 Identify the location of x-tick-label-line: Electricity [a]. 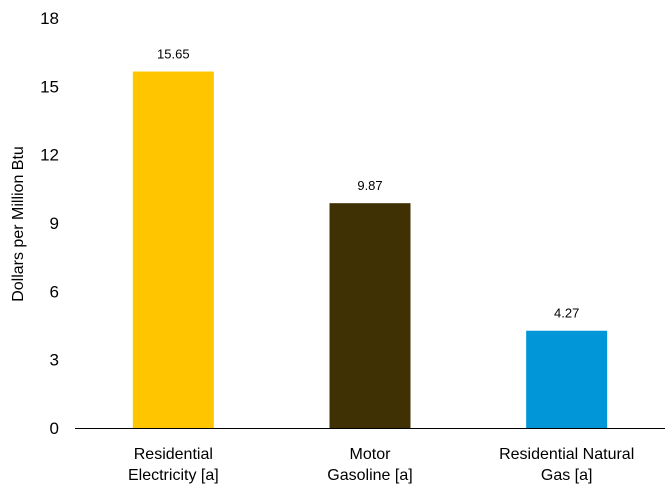
(173, 475).